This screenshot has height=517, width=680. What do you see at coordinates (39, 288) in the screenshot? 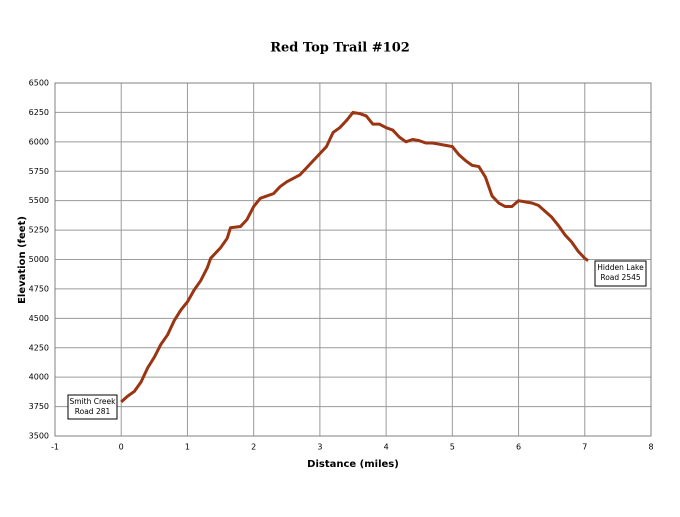
I see `y-tick-label: 4750` at bounding box center [39, 288].